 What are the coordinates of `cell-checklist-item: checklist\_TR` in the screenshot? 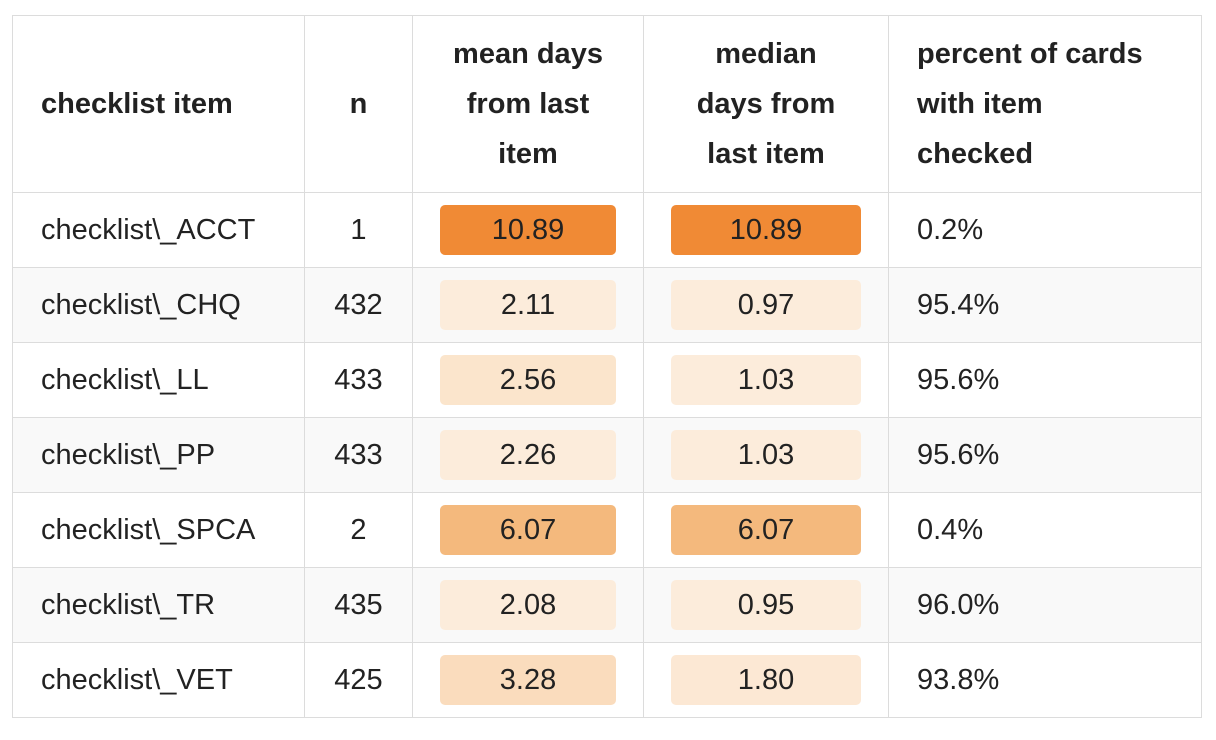 It's located at (158, 605).